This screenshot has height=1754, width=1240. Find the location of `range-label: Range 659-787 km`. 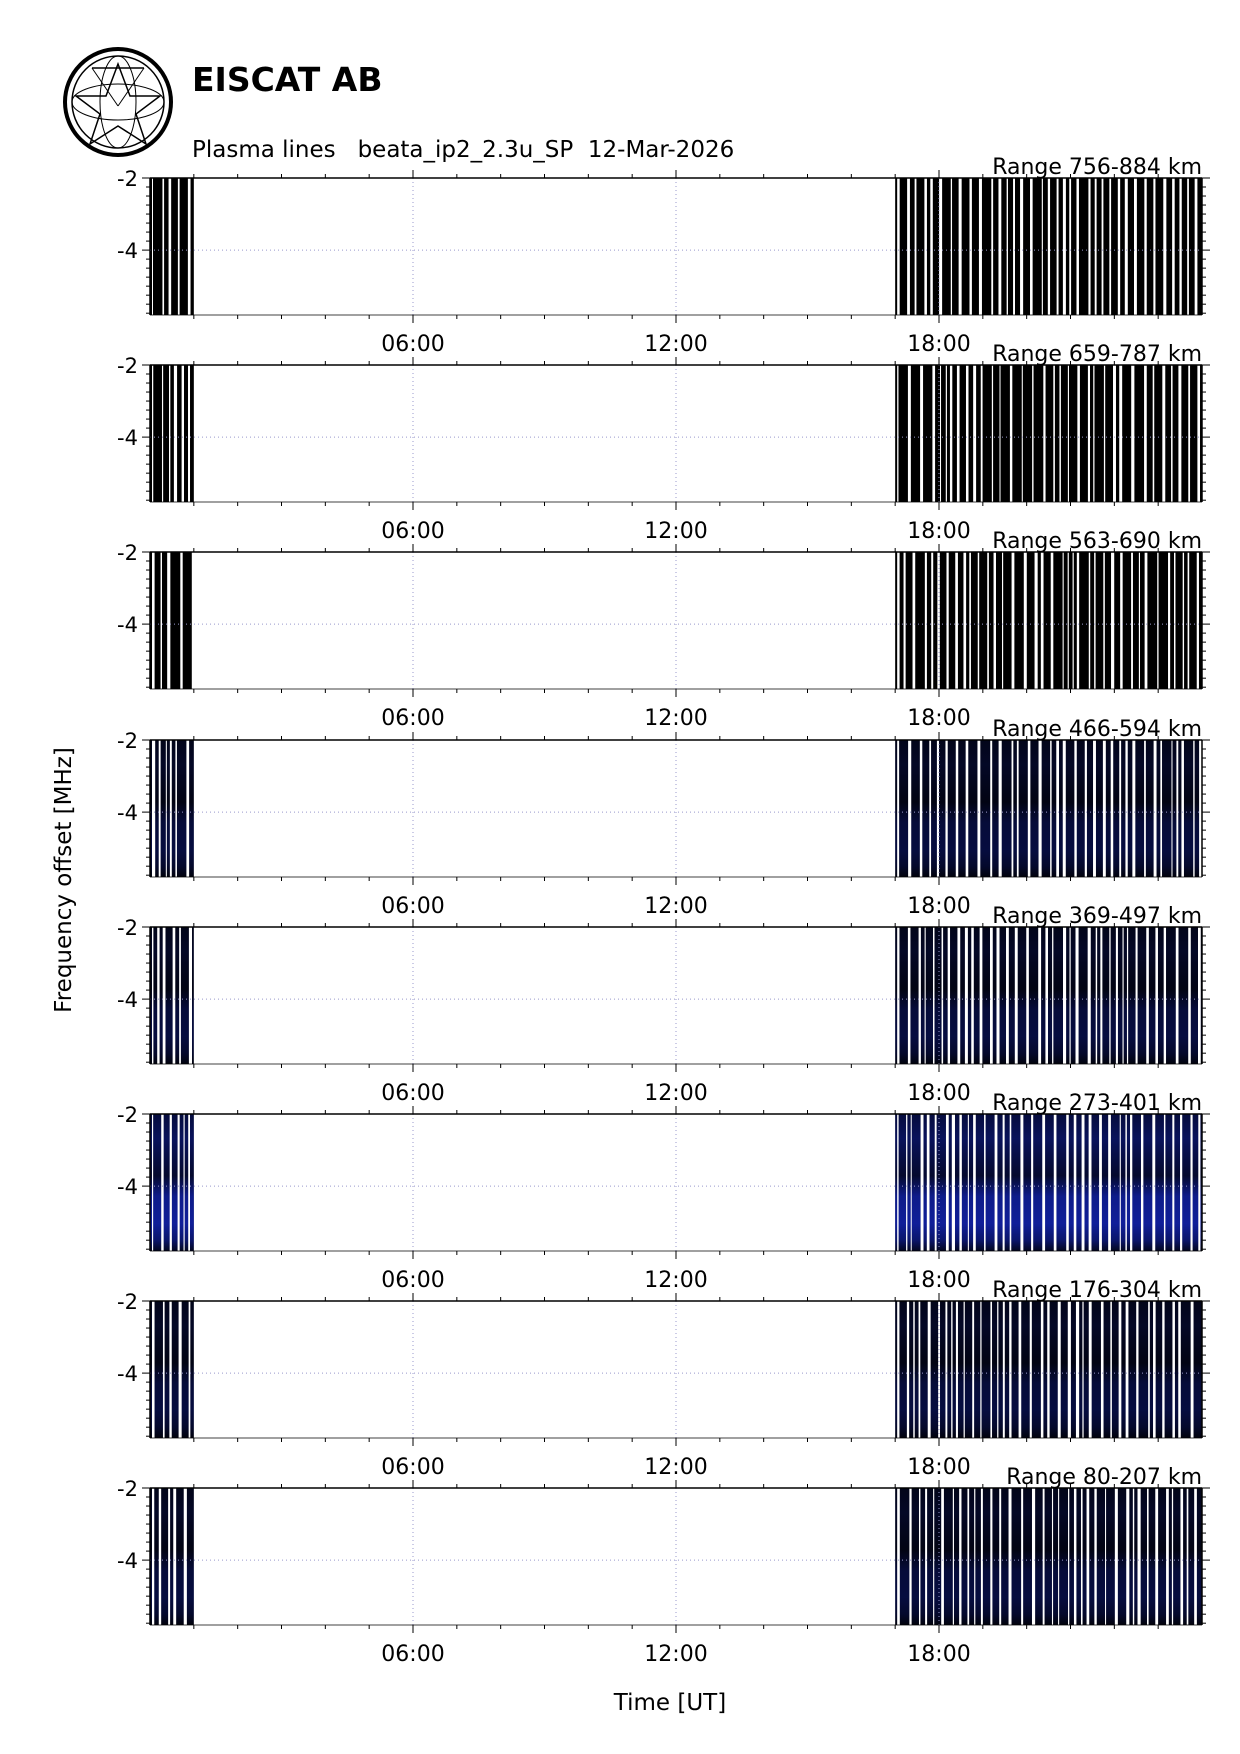

range-label: Range 659-787 km is located at coordinates (1097, 354).